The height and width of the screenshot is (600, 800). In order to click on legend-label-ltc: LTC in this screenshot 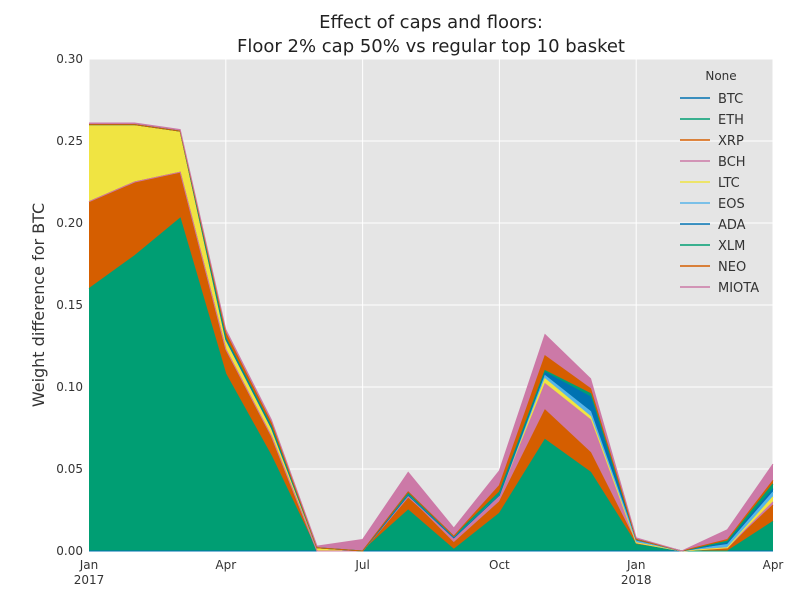, I will do `click(729, 183)`.